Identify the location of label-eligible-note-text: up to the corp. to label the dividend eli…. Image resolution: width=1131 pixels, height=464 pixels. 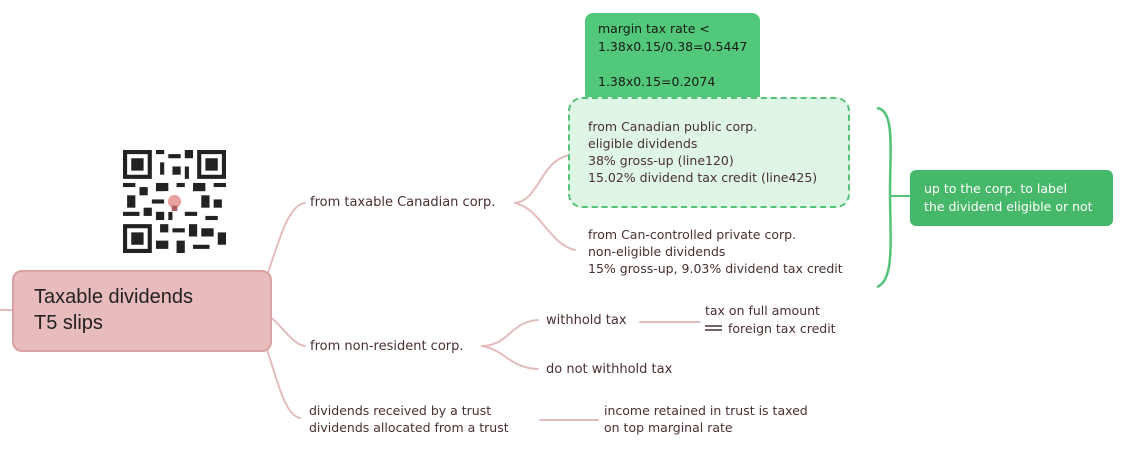
(1008, 197).